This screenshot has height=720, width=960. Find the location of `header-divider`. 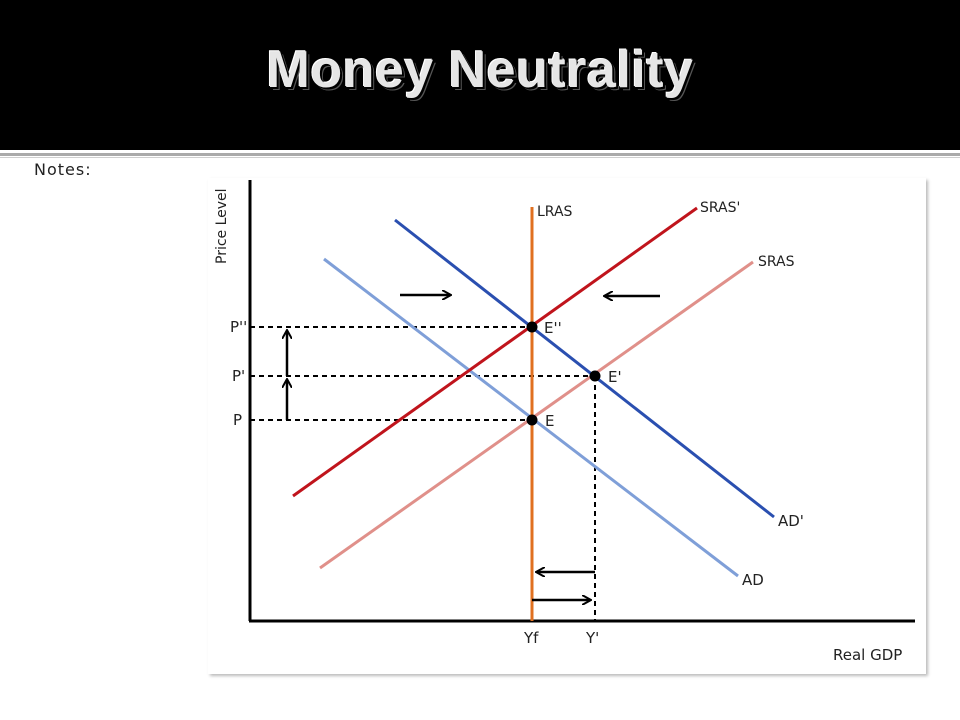

header-divider is located at coordinates (480, 154).